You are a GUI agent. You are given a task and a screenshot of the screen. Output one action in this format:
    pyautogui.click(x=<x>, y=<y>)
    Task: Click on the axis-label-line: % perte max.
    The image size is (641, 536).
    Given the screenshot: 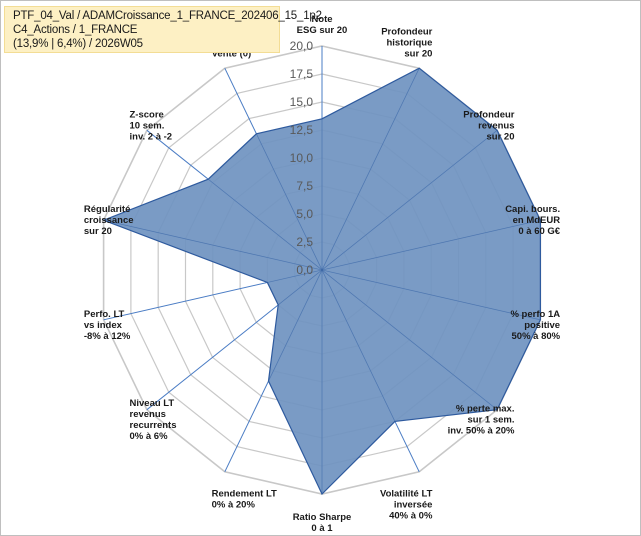 What is the action you would take?
    pyautogui.click(x=485, y=409)
    